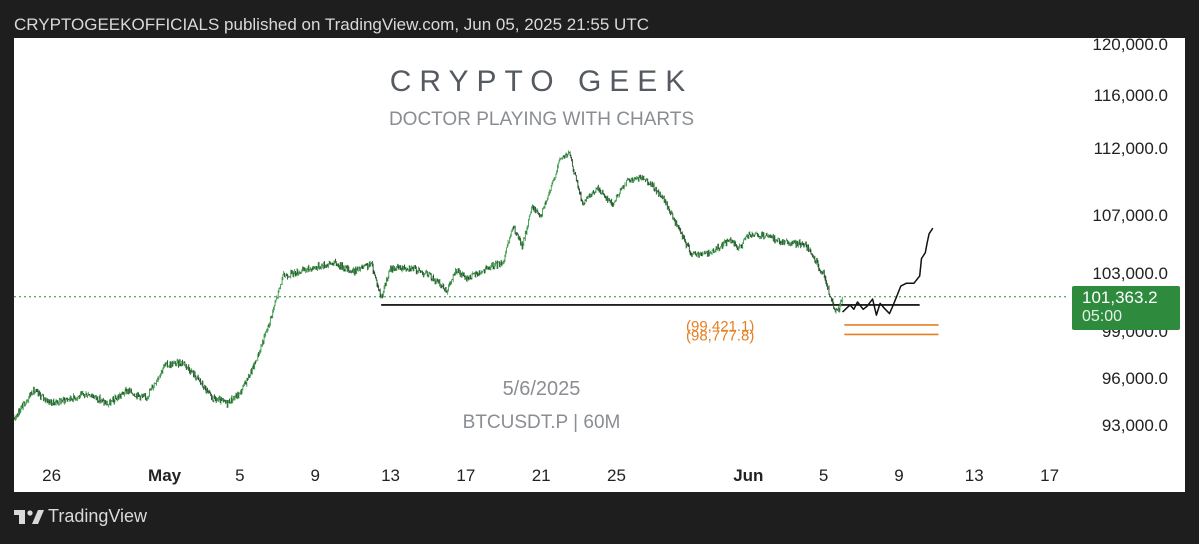 Image resolution: width=1199 pixels, height=544 pixels. I want to click on support-level-label: (98,777.8), so click(720, 335).